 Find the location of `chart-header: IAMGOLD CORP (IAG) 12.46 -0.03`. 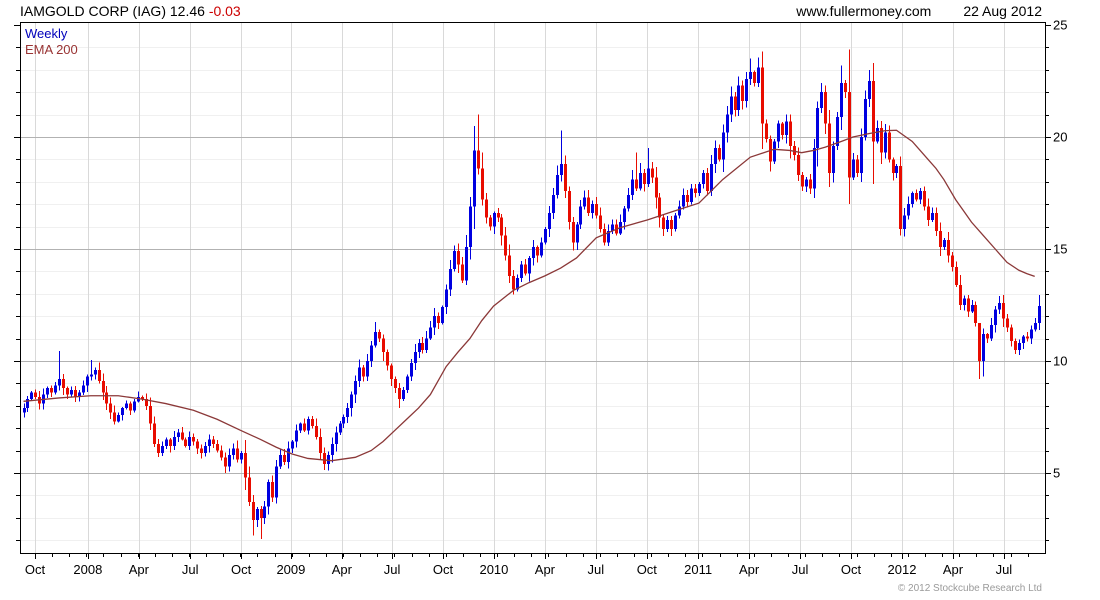

chart-header: IAMGOLD CORP (IAG) 12.46 -0.03 is located at coordinates (130, 11).